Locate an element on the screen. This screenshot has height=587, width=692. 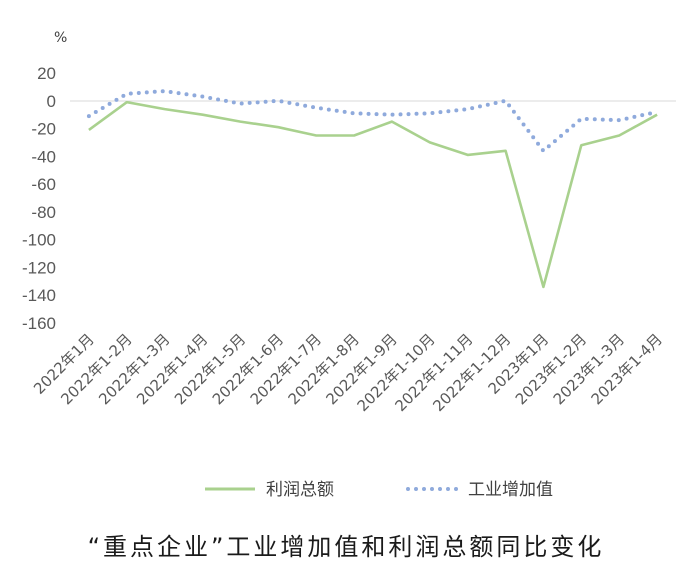
y-tick-label: 0 is located at coordinates (51, 101).